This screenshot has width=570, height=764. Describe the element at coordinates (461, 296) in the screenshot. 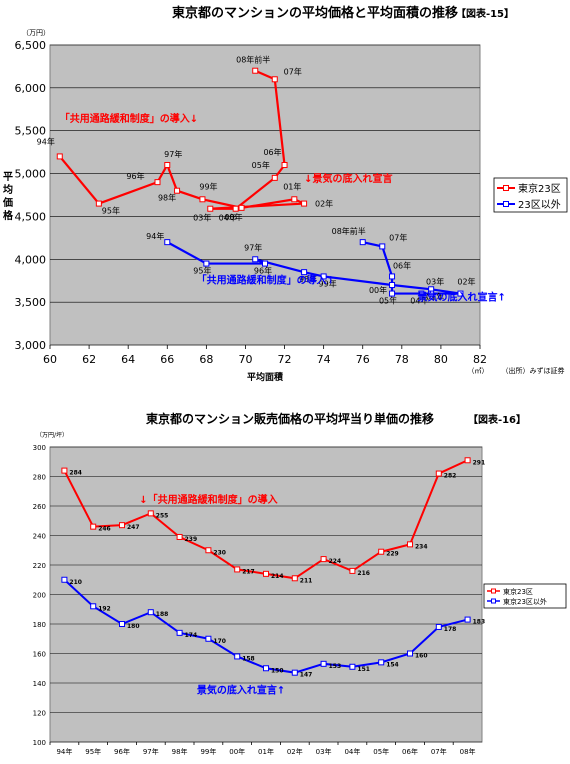

I see `chart1-annotation: 景気の底入れ宣言↑` at that location.